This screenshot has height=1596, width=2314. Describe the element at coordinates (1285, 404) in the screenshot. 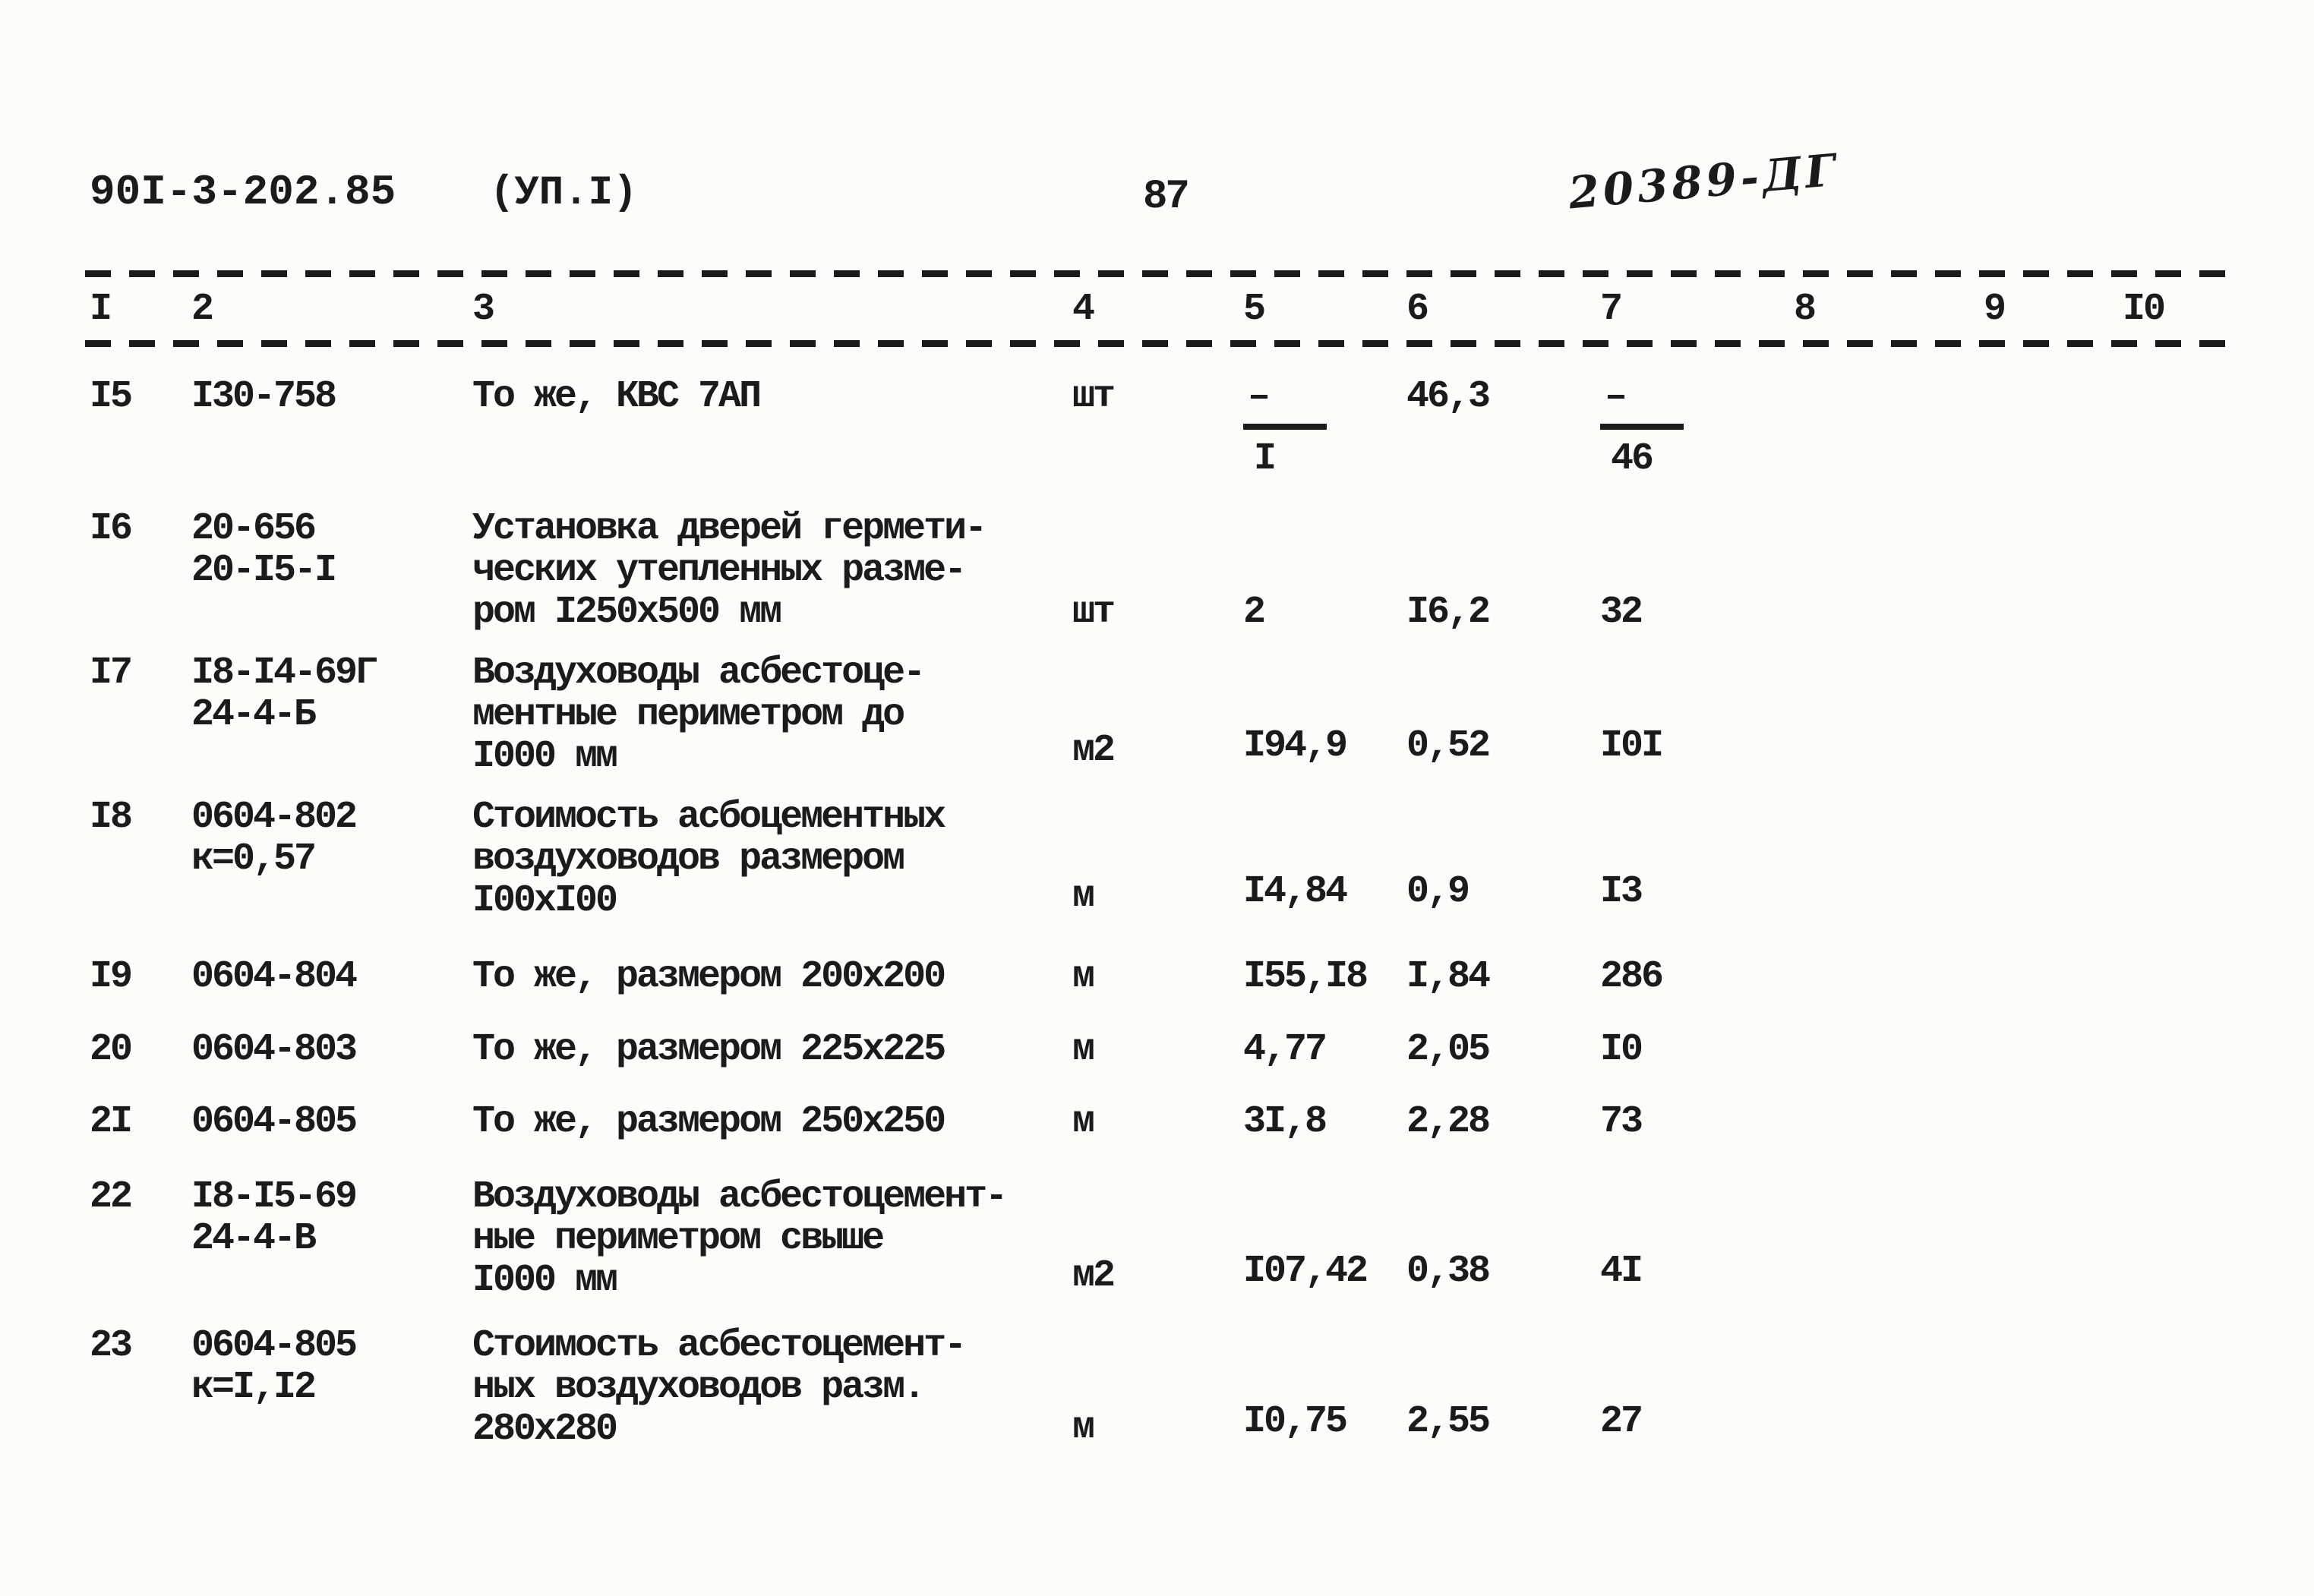

I see `quantity-fraction-top: –` at that location.